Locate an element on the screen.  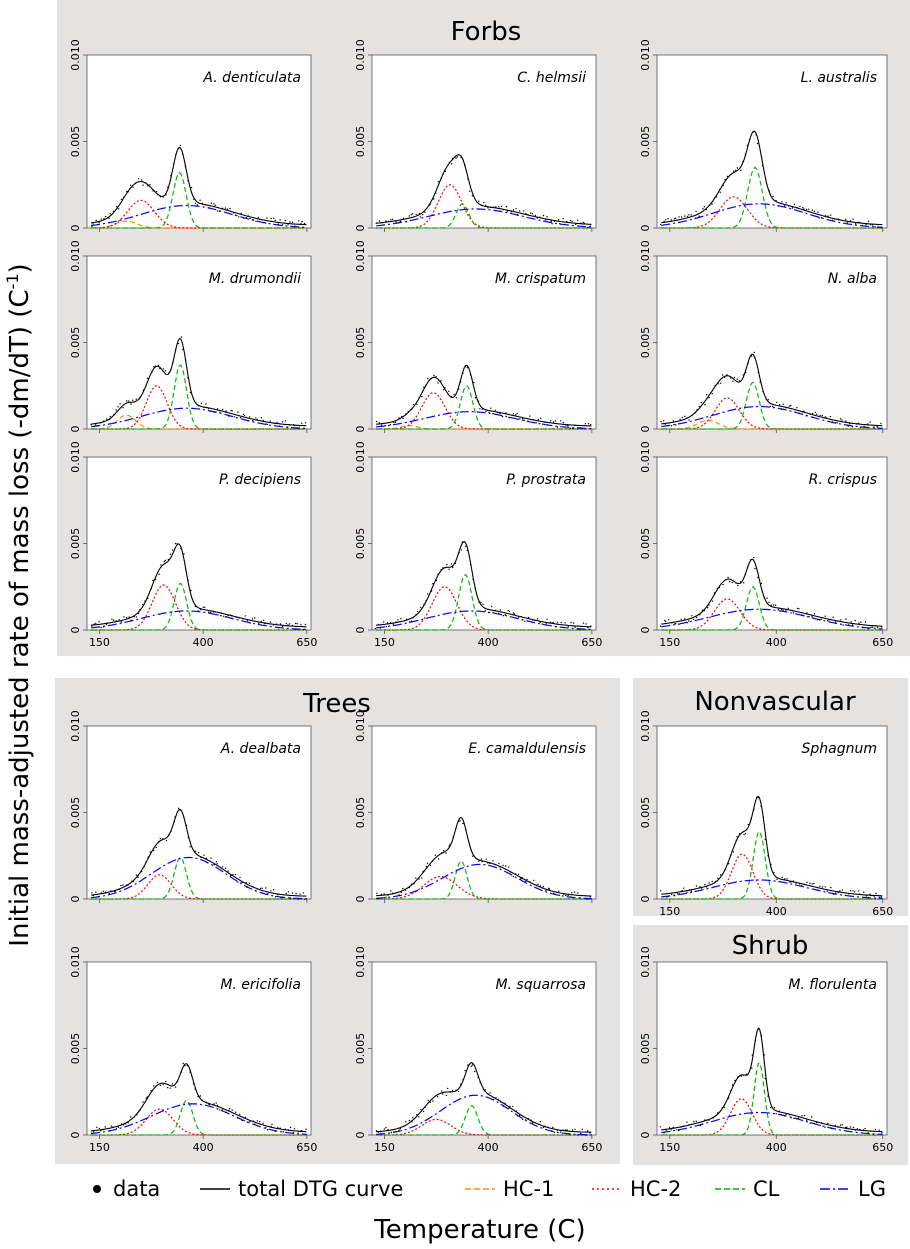
x-tick-label: 650 is located at coordinates (882, 1147).